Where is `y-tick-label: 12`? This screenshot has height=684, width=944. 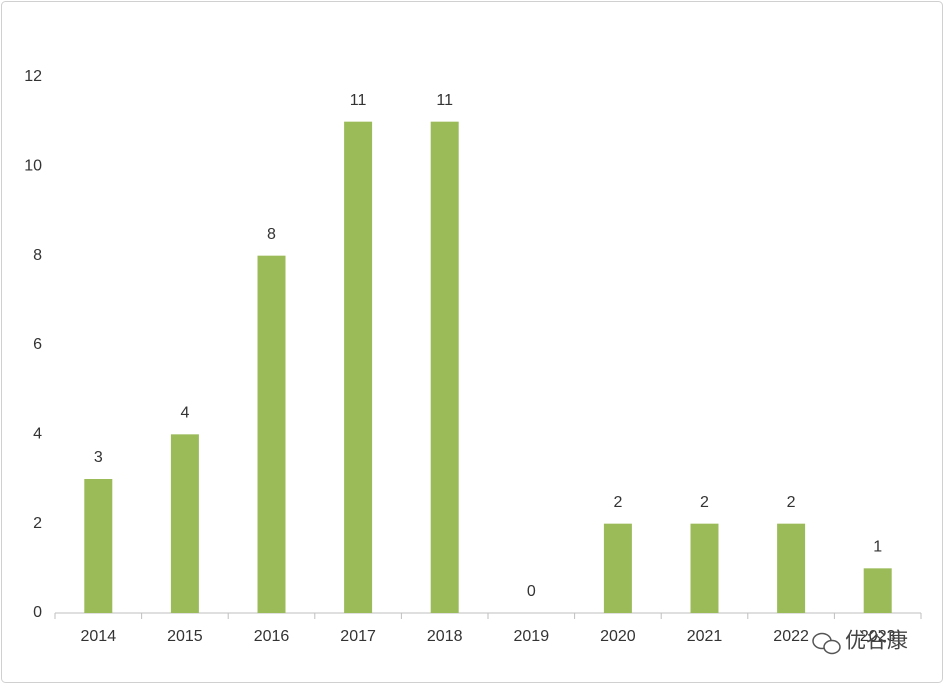 y-tick-label: 12 is located at coordinates (33, 76).